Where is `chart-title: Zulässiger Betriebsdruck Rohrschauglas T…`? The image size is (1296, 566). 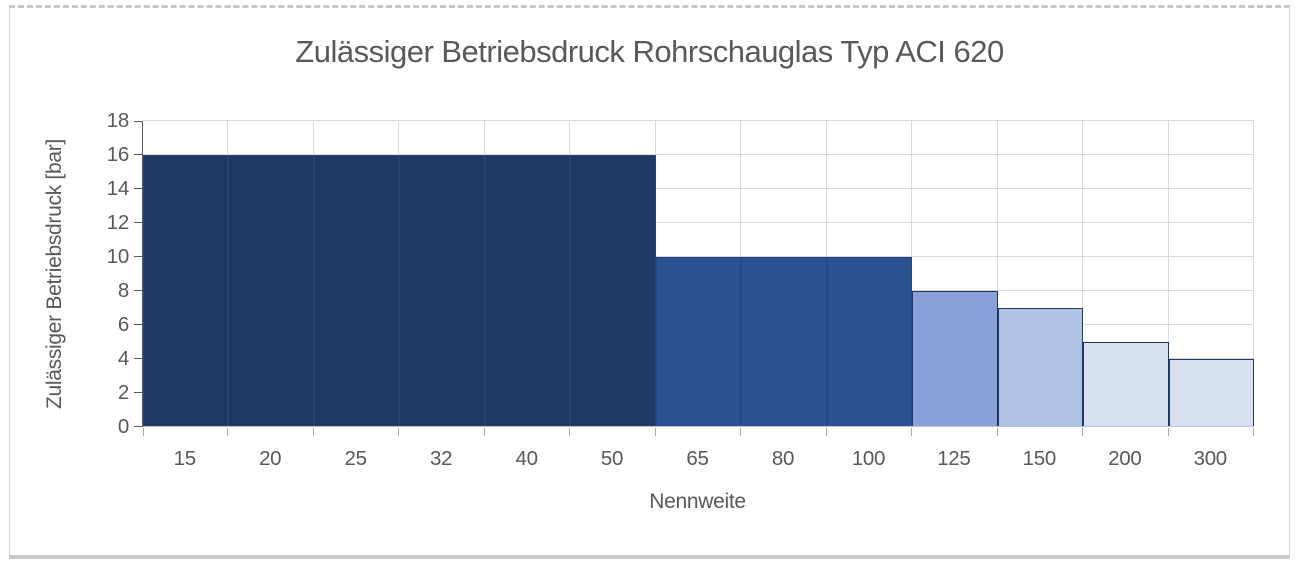 chart-title: Zulässiger Betriebsdruck Rohrschauglas T… is located at coordinates (649, 51).